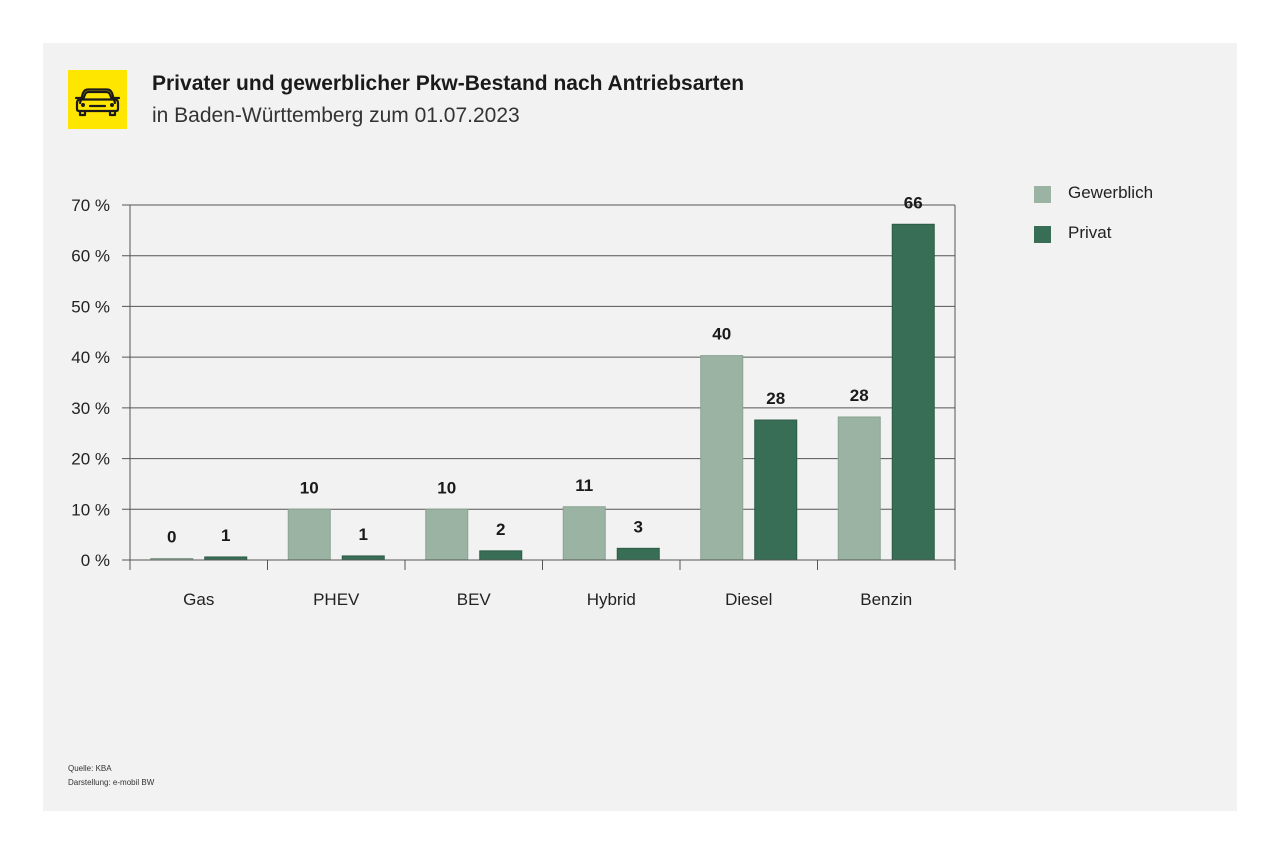  Describe the element at coordinates (90, 768) in the screenshot. I see `source-note: Quelle: KBA` at that location.